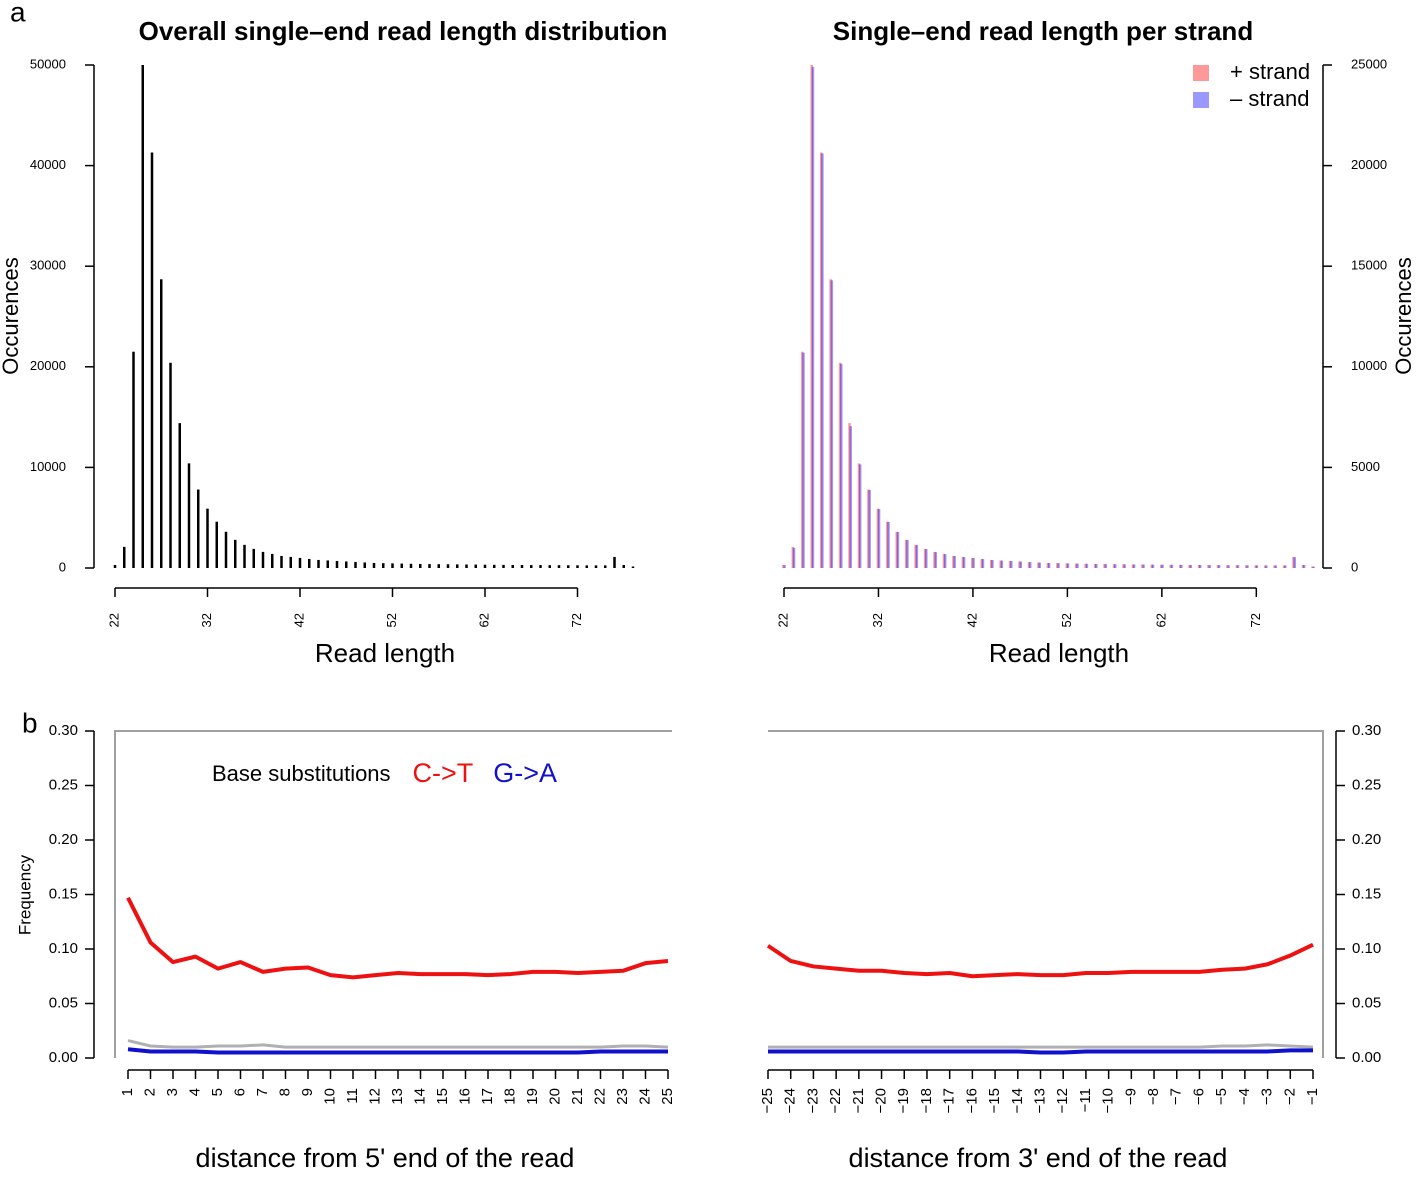 The image size is (1416, 1179). What do you see at coordinates (1366, 784) in the screenshot?
I see `y-tick-label: 0.25` at bounding box center [1366, 784].